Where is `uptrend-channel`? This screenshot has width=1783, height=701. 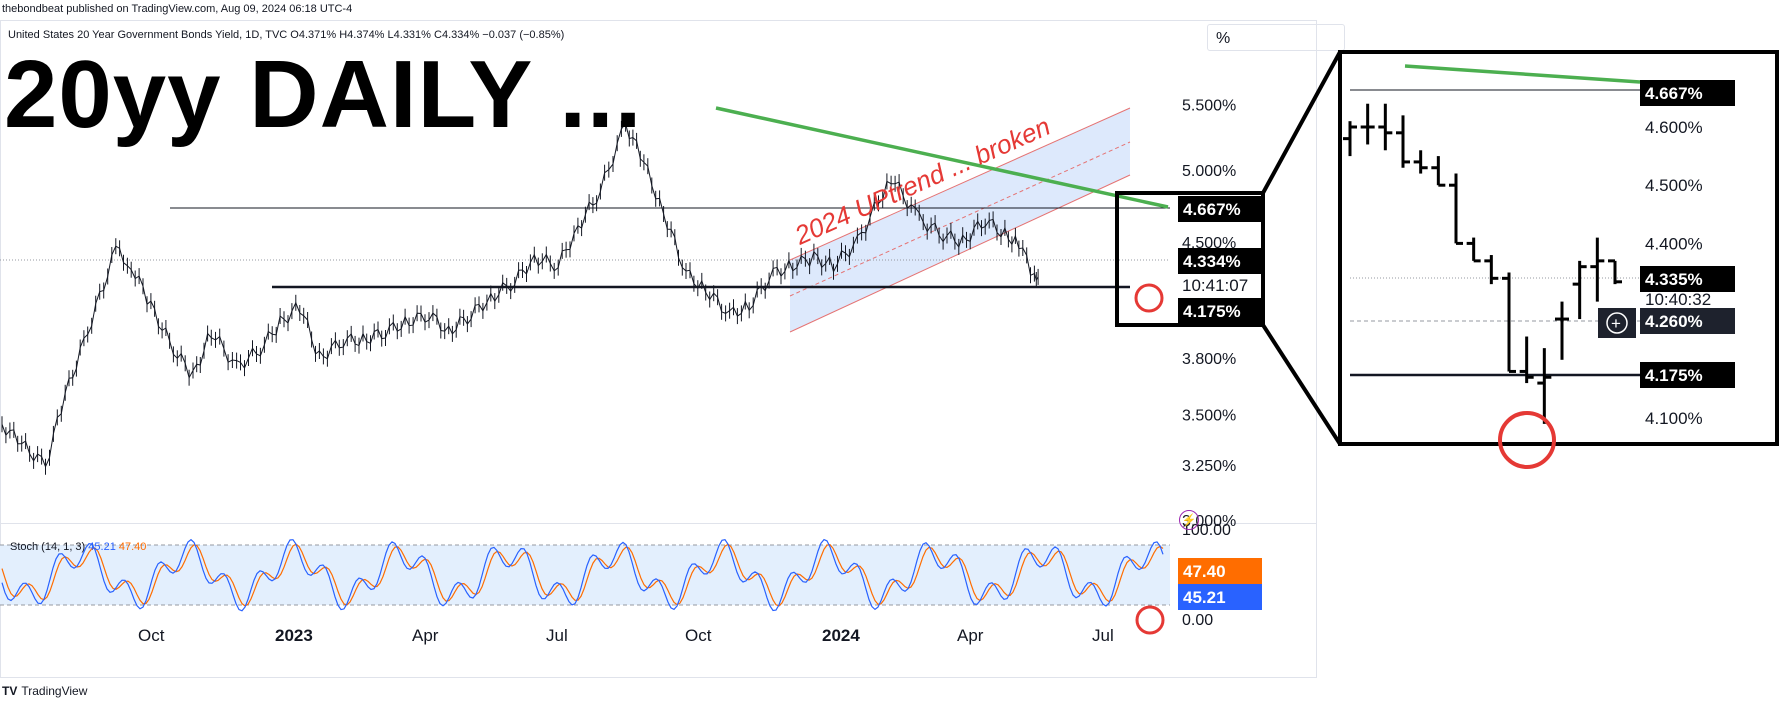 uptrend-channel is located at coordinates (960, 220).